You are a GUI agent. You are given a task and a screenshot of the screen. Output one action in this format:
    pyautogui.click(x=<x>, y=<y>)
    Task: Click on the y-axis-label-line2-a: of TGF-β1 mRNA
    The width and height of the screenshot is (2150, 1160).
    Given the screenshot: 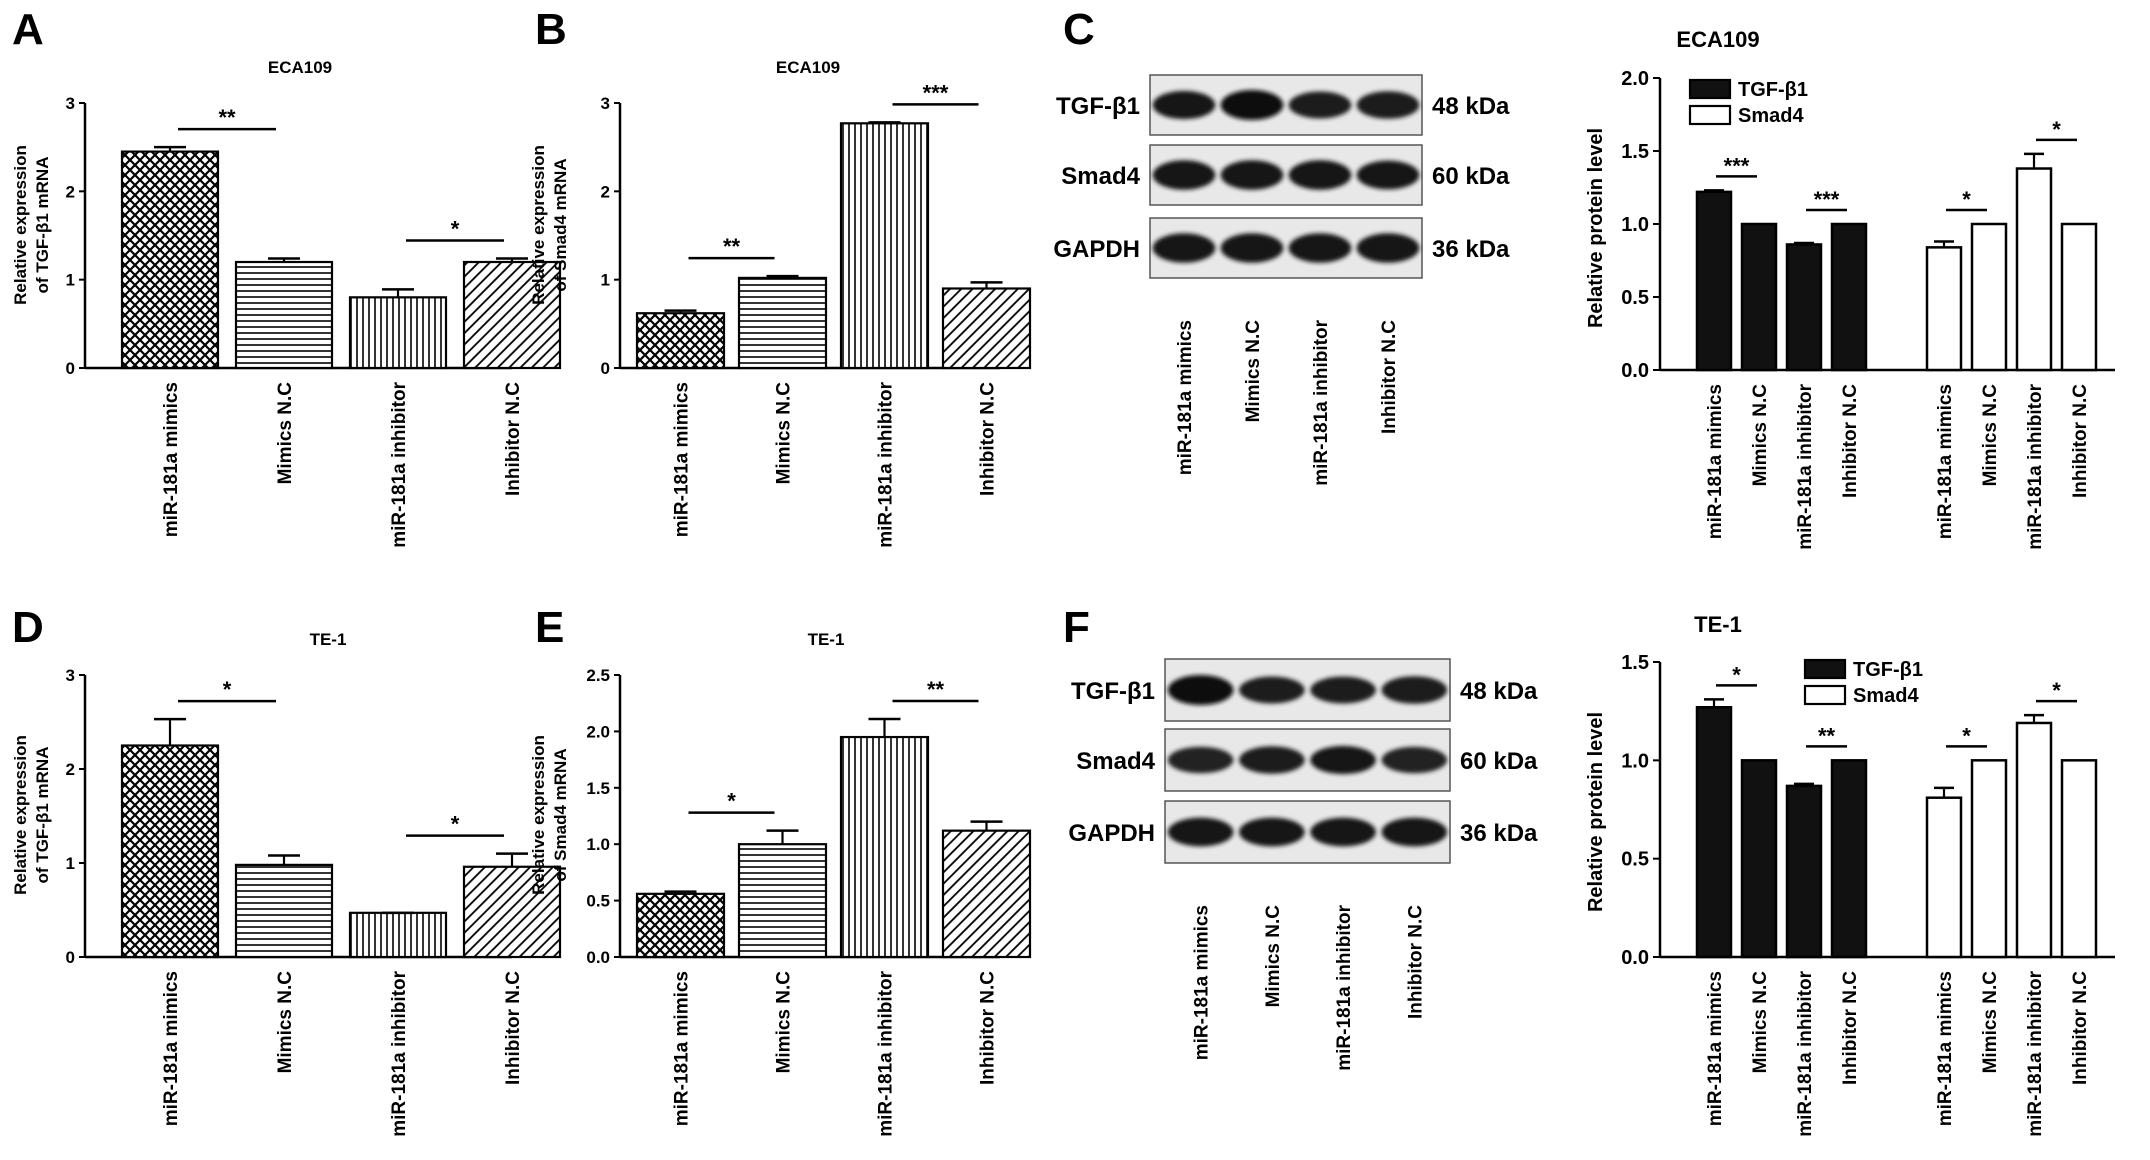 What is the action you would take?
    pyautogui.click(x=42, y=225)
    